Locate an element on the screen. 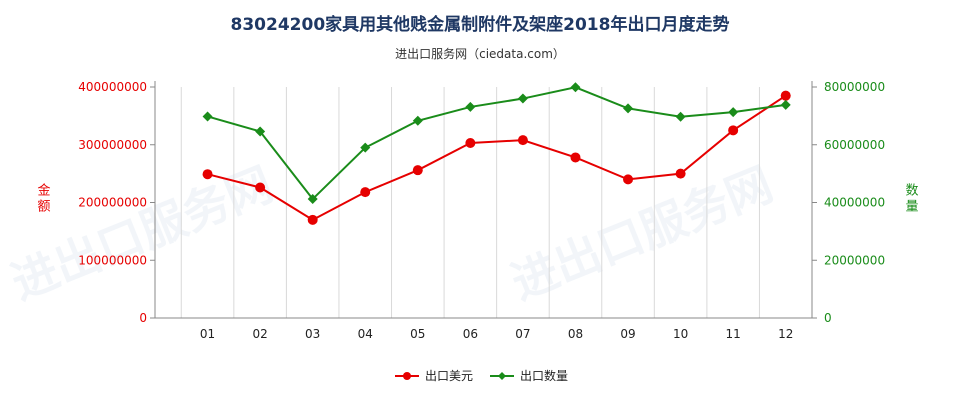 The image size is (960, 404). y-left-tick-label: 100000000 is located at coordinates (112, 260).